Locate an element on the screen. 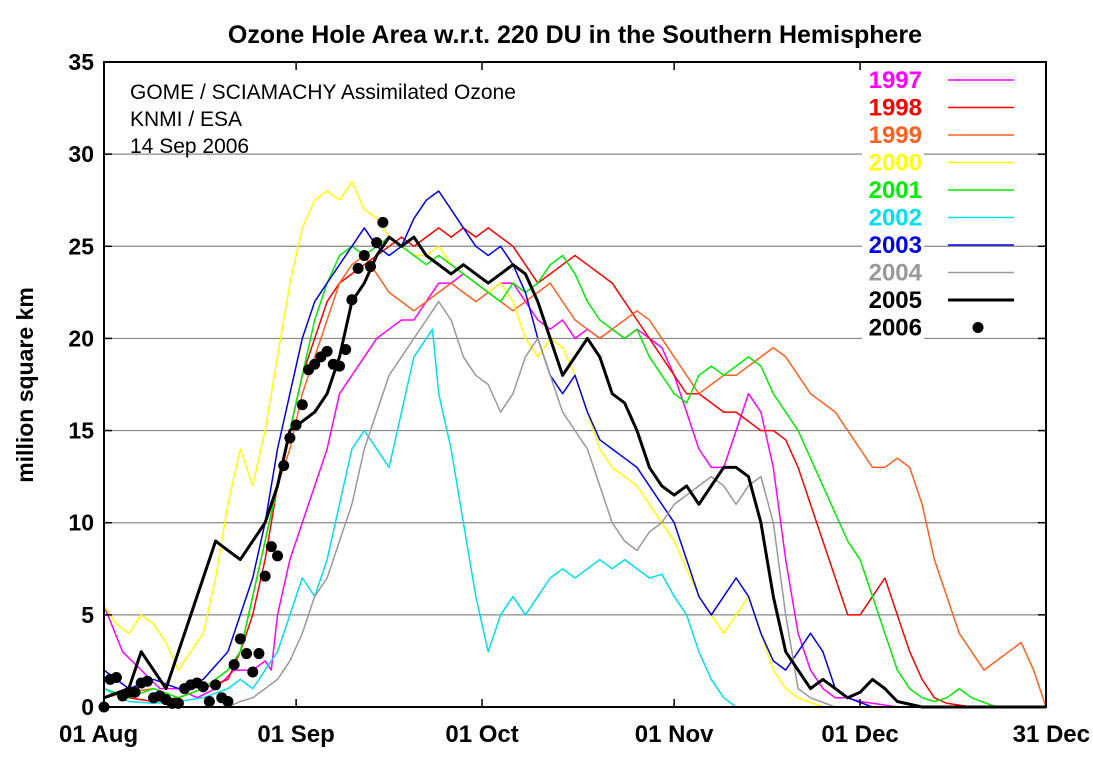  y-tick-label: 30 is located at coordinates (81, 154).